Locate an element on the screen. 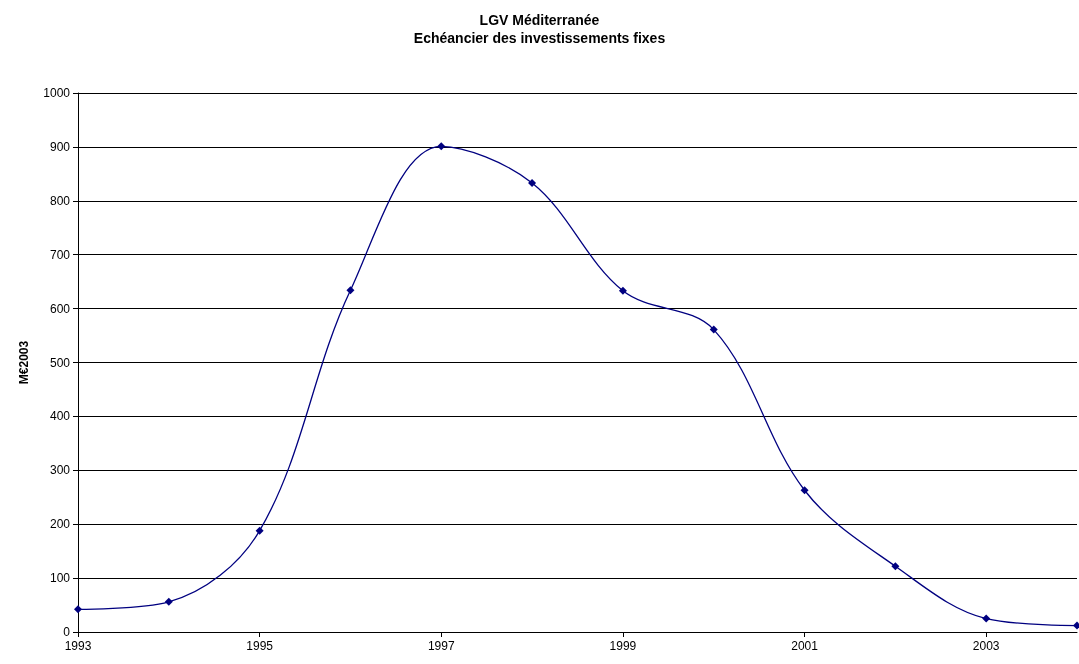 This screenshot has height=664, width=1079. y-axis-title: M€2003 is located at coordinates (24, 362).